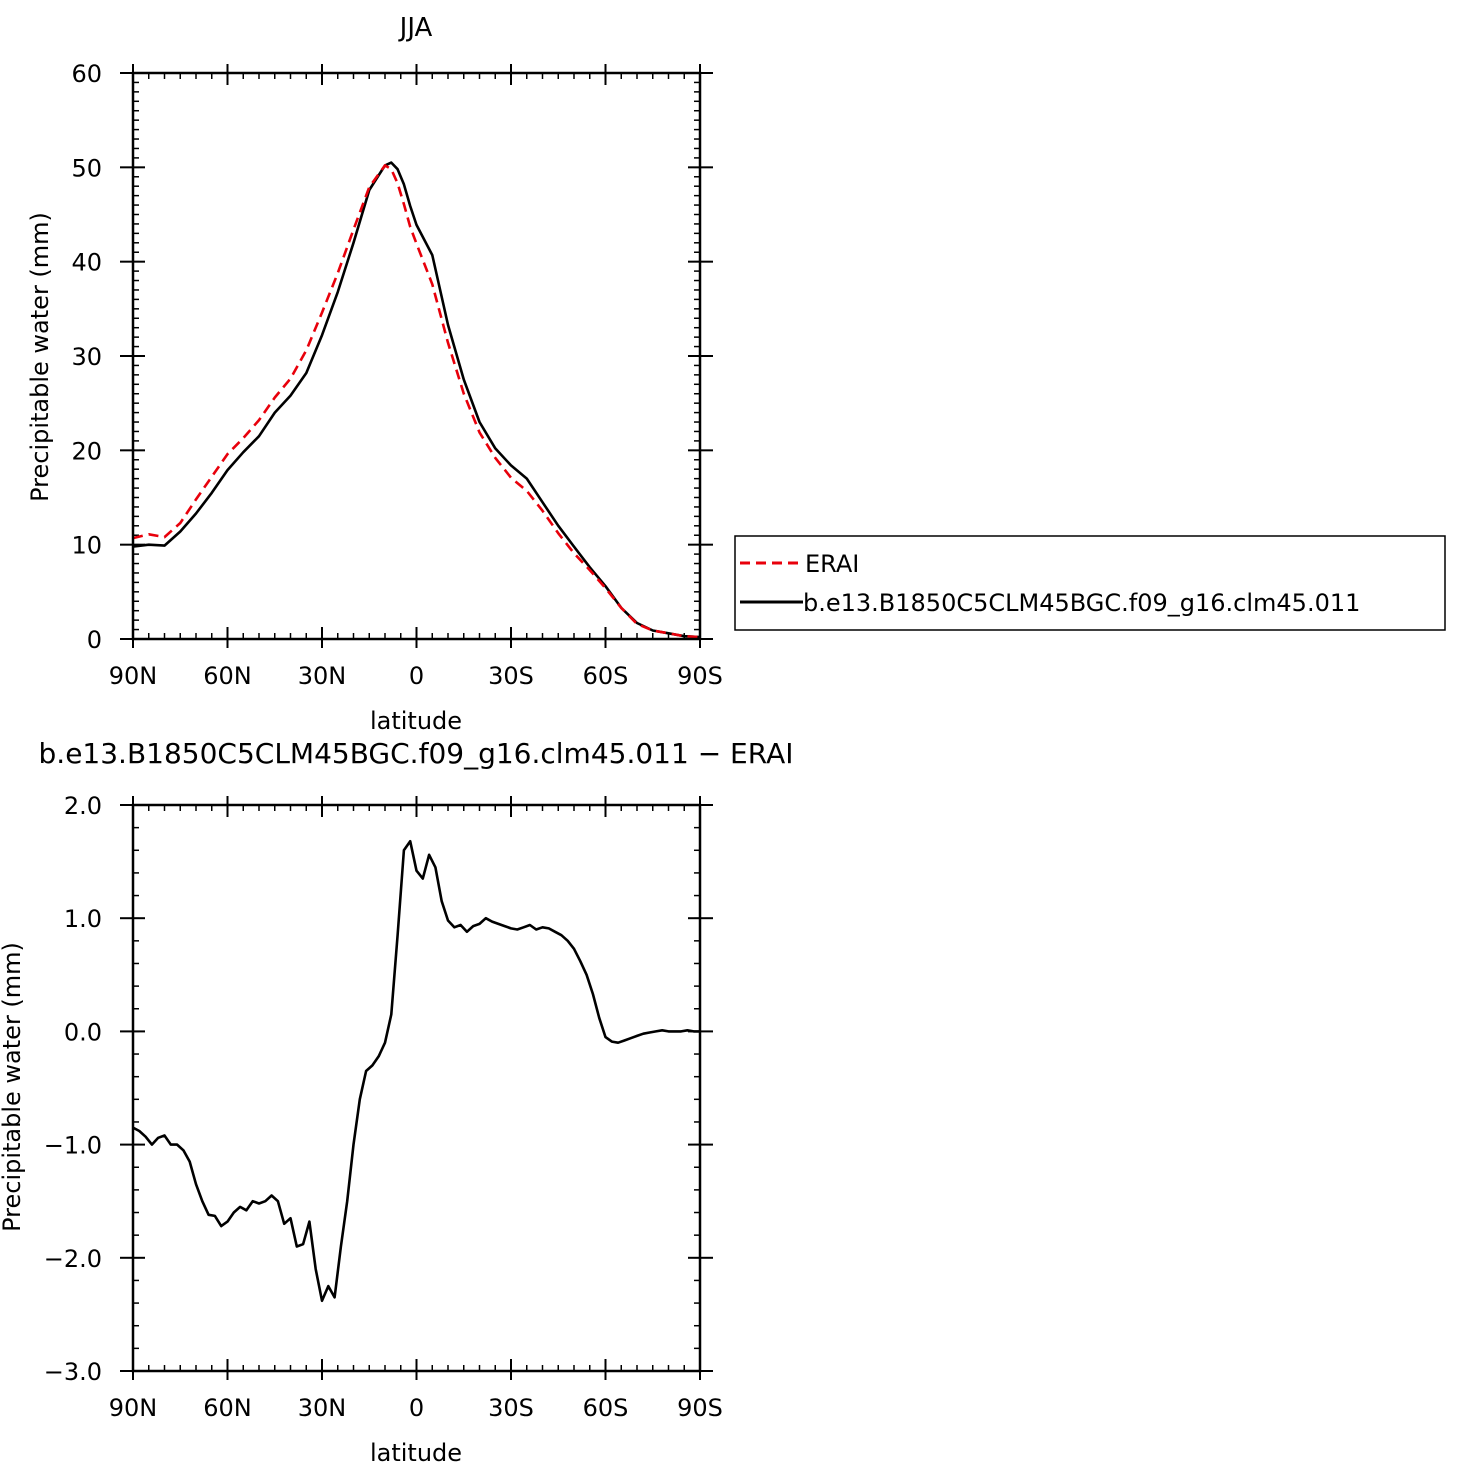 The image size is (1474, 1474). I want to click on top-panel-lines, so click(416, 400).